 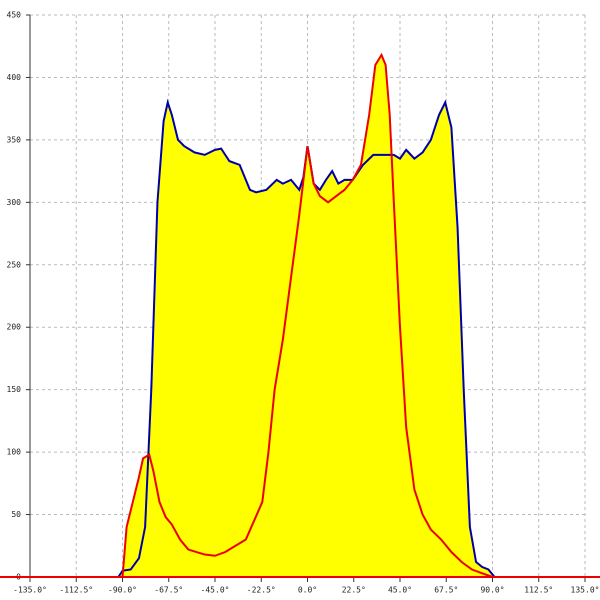 What do you see at coordinates (585, 590) in the screenshot?
I see `x-tick-label: 135.0°` at bounding box center [585, 590].